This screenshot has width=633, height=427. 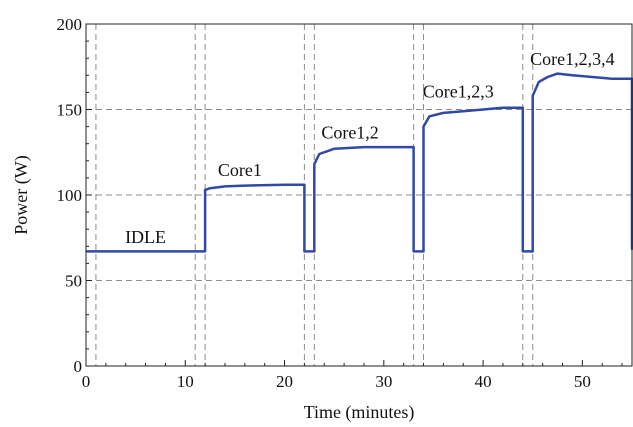 I want to click on phase-annotation: IDLE, so click(x=145, y=237).